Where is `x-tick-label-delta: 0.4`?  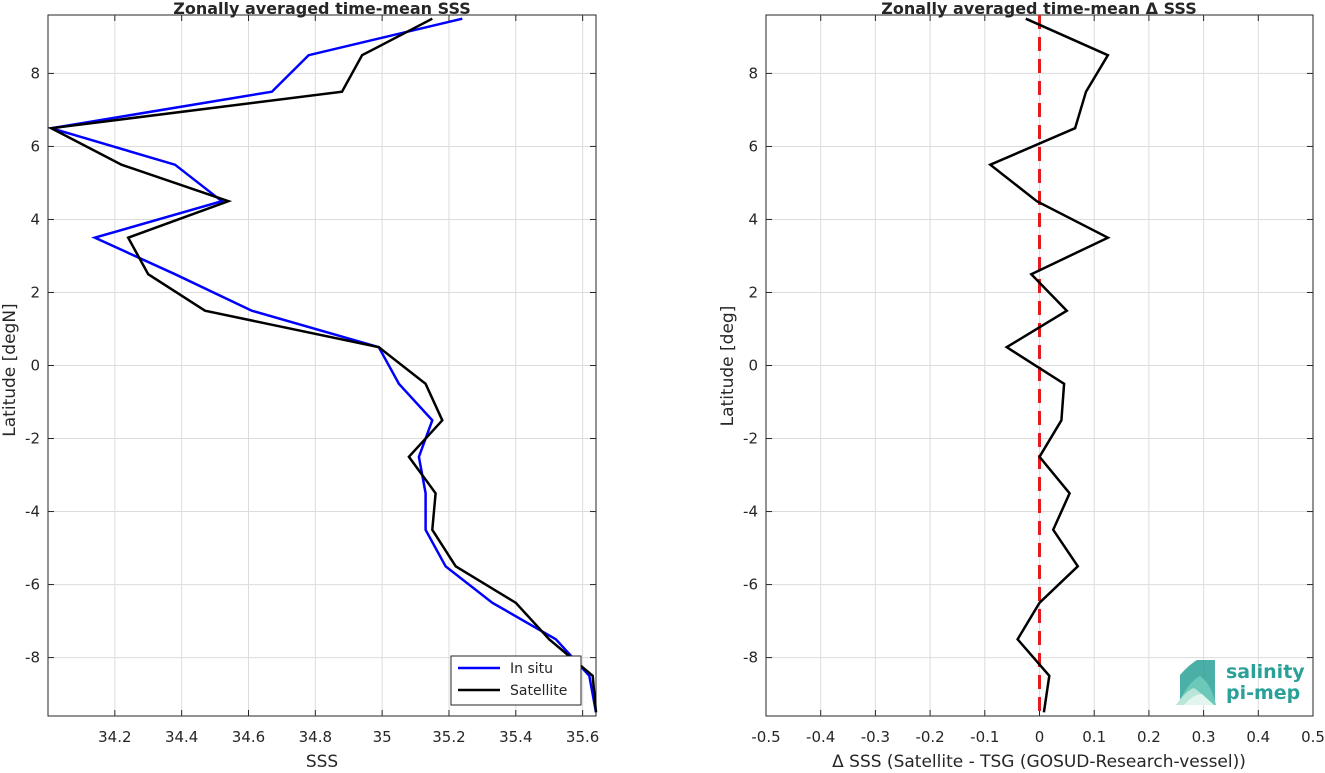
x-tick-label-delta: 0.4 is located at coordinates (1258, 737).